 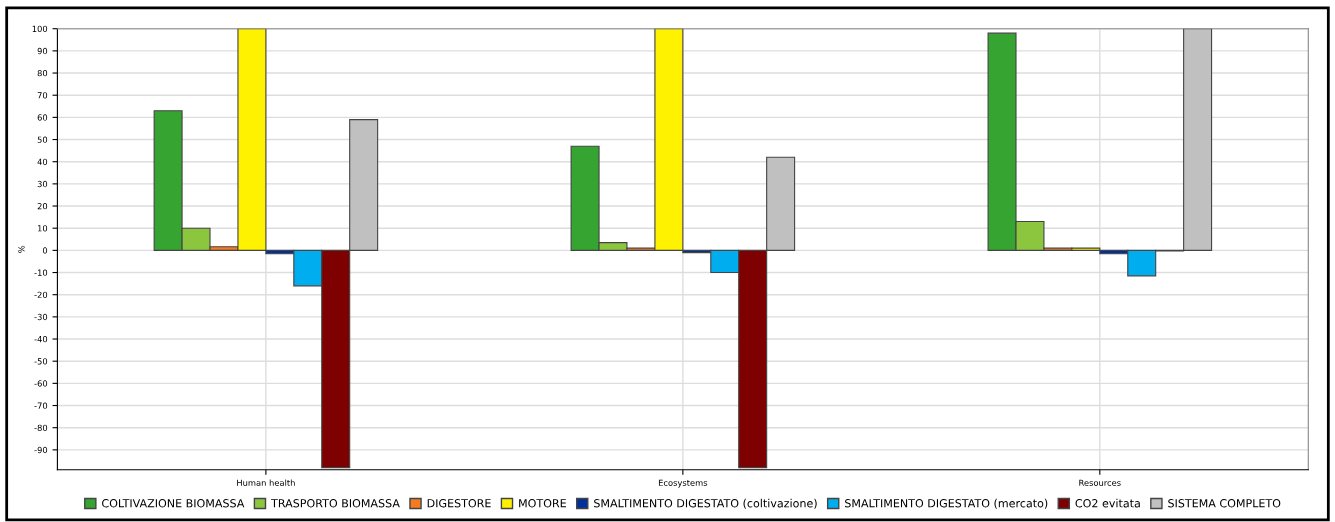 What do you see at coordinates (41, 383) in the screenshot?
I see `y-tick-label: -60` at bounding box center [41, 383].